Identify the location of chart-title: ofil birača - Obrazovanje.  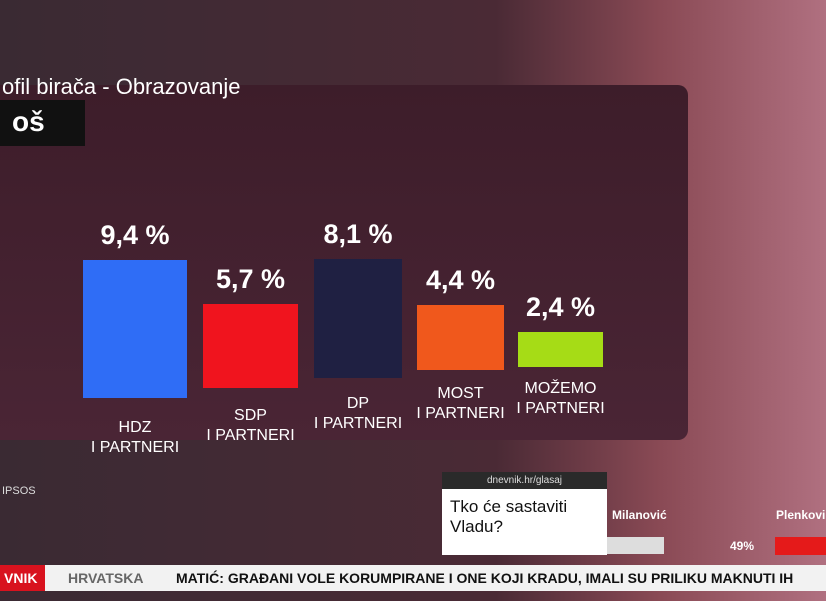
(121, 86).